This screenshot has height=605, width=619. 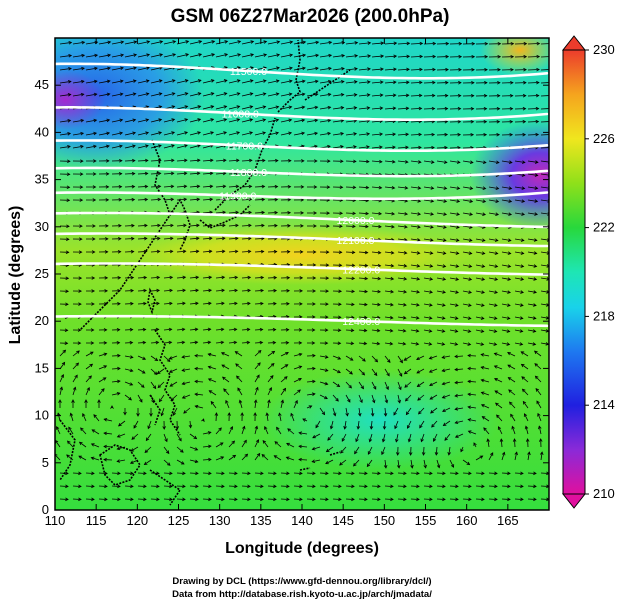 I want to click on x-tick-label: 135, so click(x=261, y=520).